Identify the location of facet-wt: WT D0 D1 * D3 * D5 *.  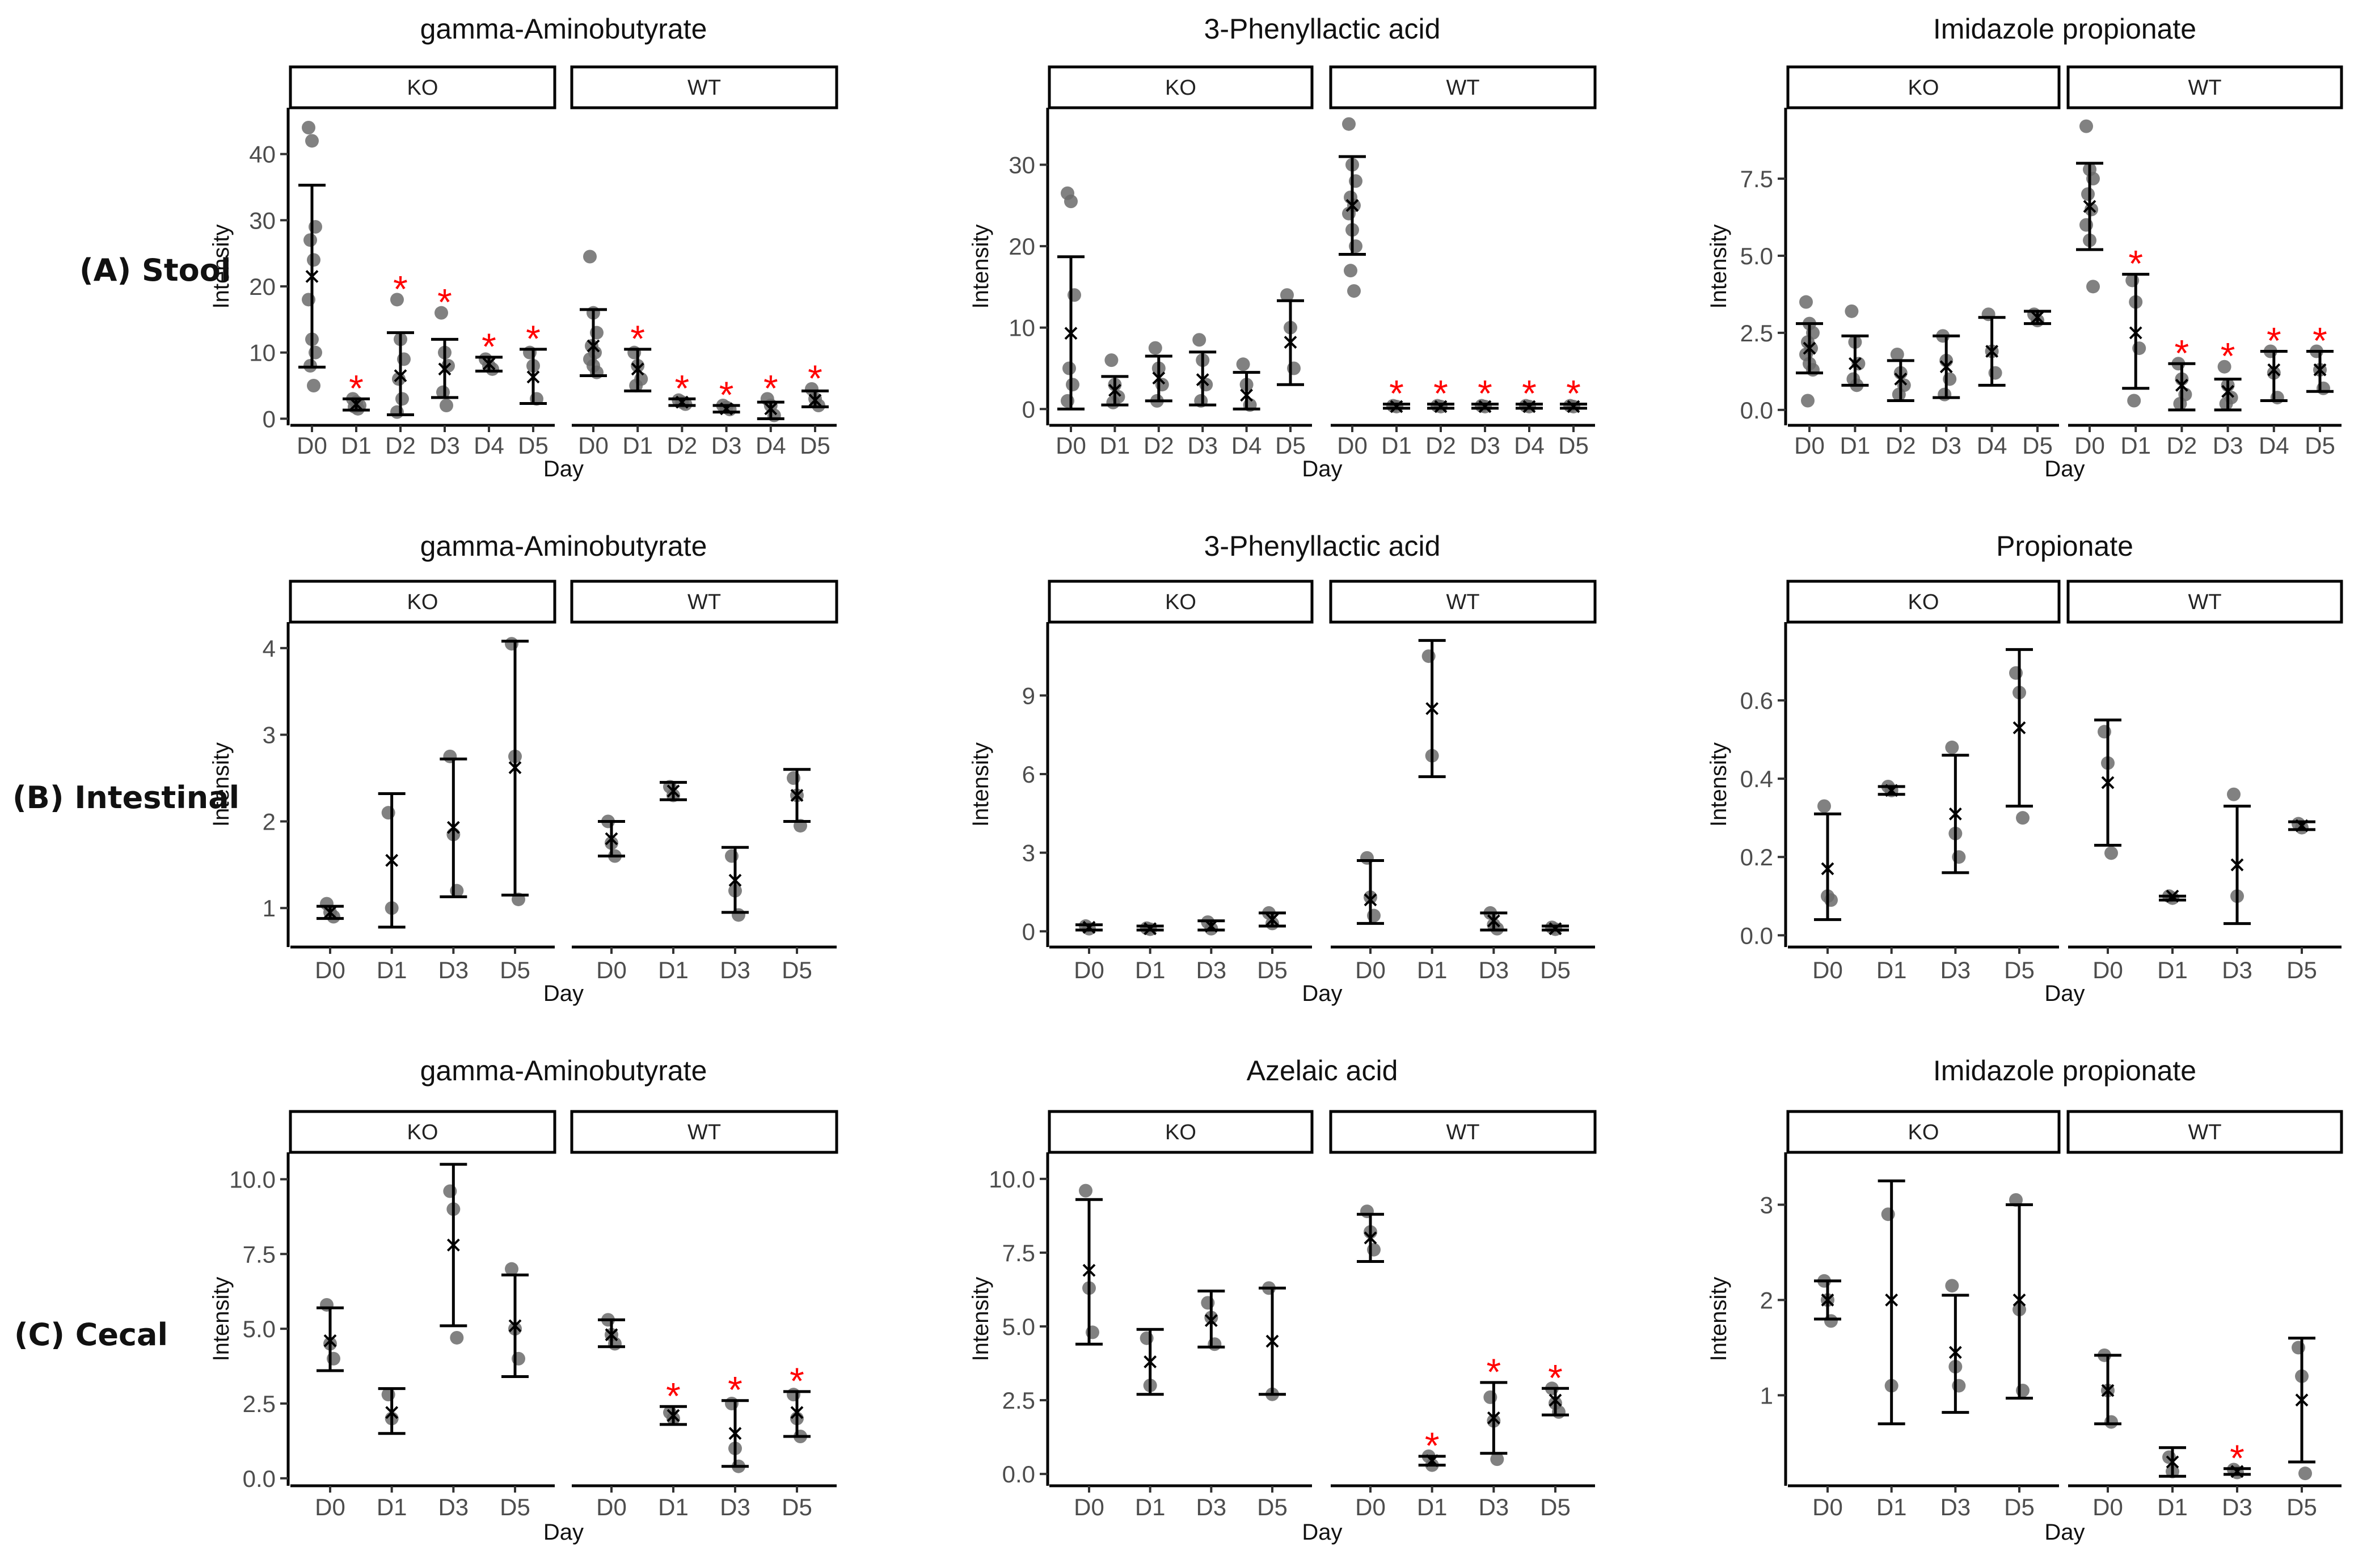
(1463, 1315).